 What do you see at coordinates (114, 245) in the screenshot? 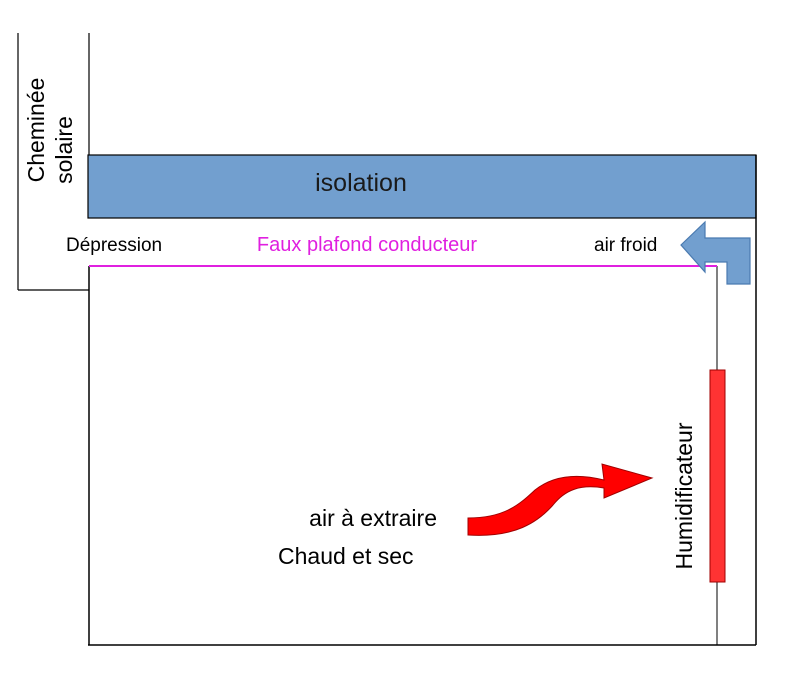
I see `depression-label: Dépression` at bounding box center [114, 245].